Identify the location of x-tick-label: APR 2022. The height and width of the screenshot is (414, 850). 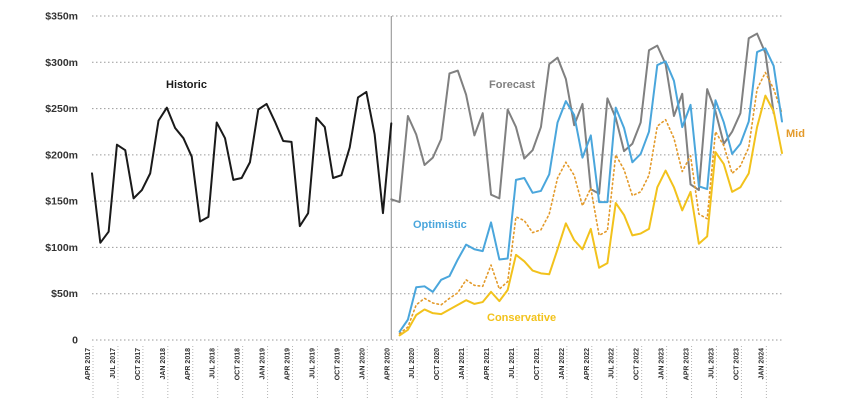
(587, 364).